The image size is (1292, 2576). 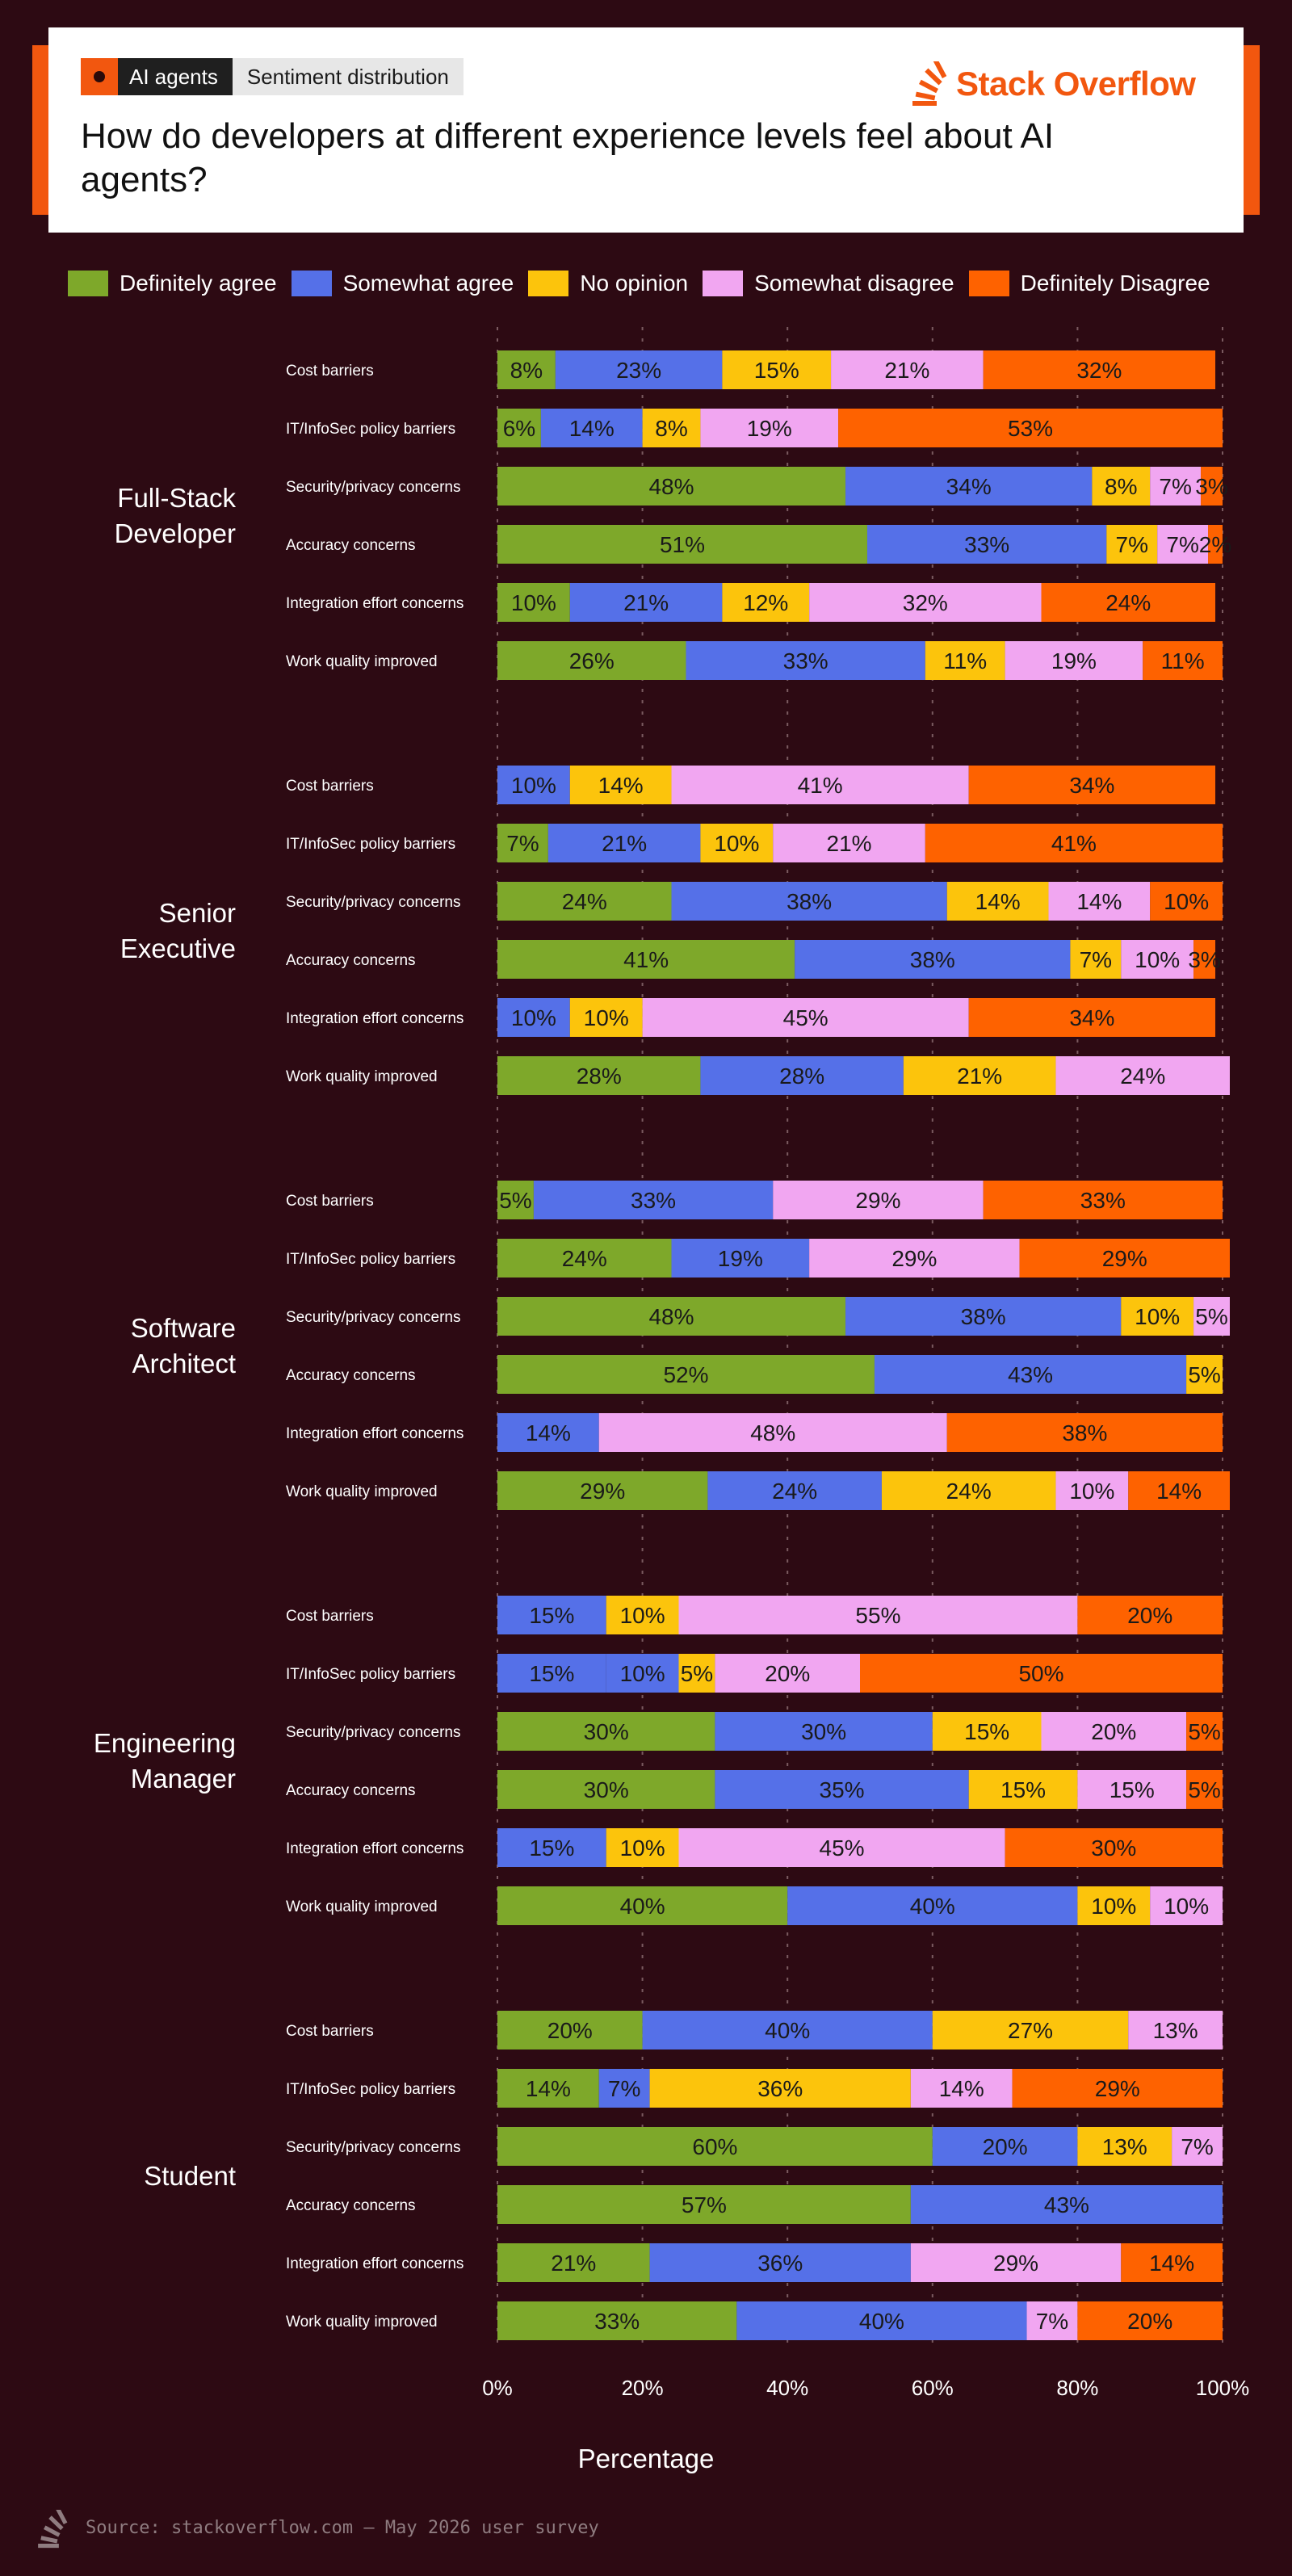 What do you see at coordinates (682, 544) in the screenshot?
I see `data-label: 51%` at bounding box center [682, 544].